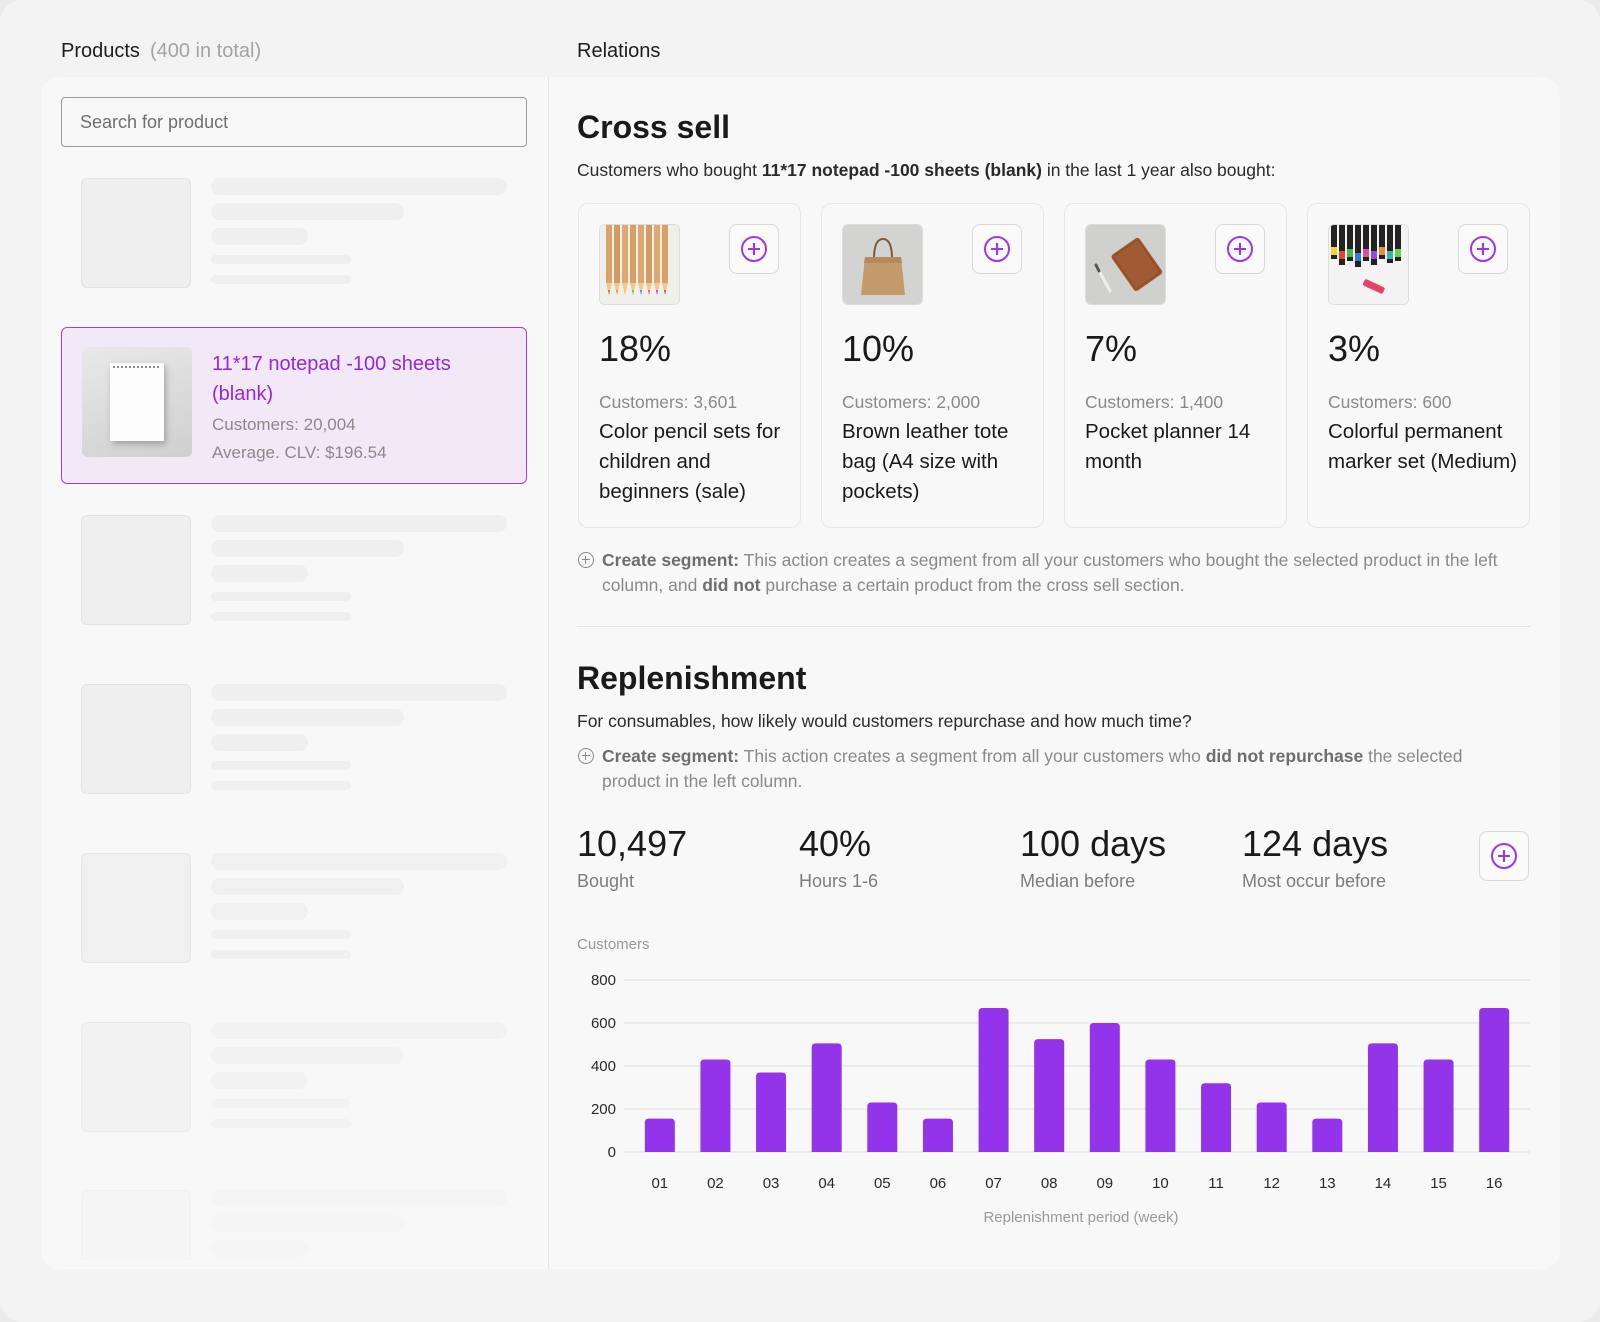  I want to click on y-tick-label: 0, so click(612, 1152).